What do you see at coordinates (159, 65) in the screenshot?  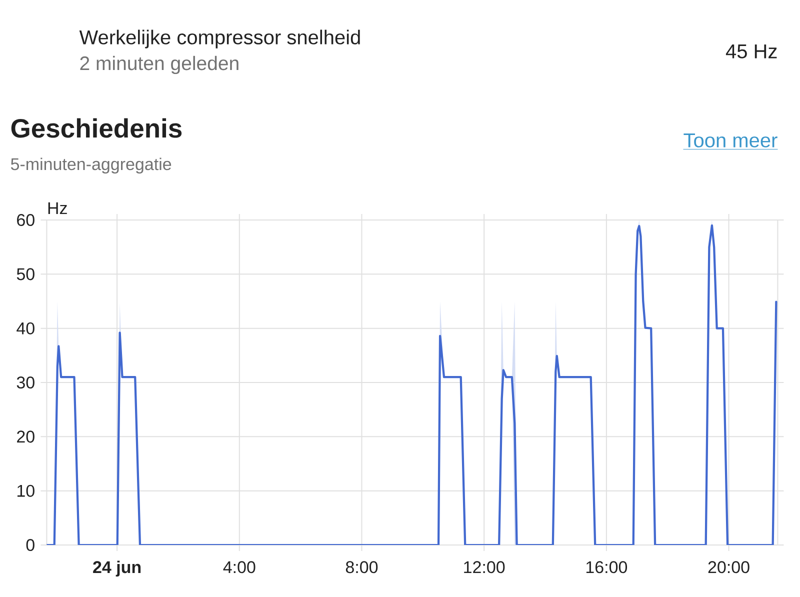 I see `text: 2 minuten geleden` at bounding box center [159, 65].